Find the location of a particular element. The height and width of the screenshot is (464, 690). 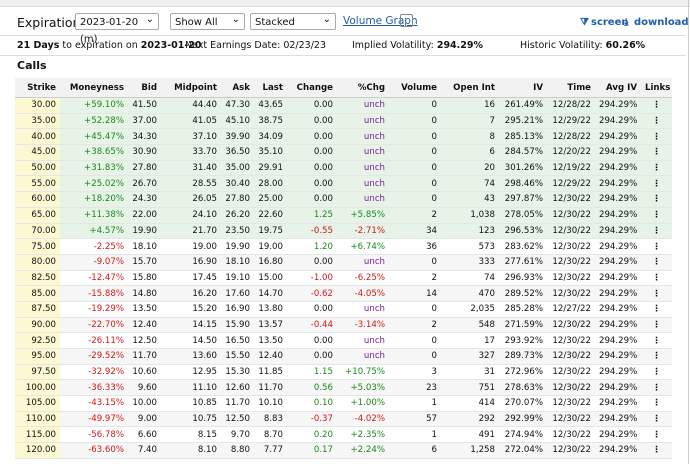

cell: +4.57% is located at coordinates (94, 231).